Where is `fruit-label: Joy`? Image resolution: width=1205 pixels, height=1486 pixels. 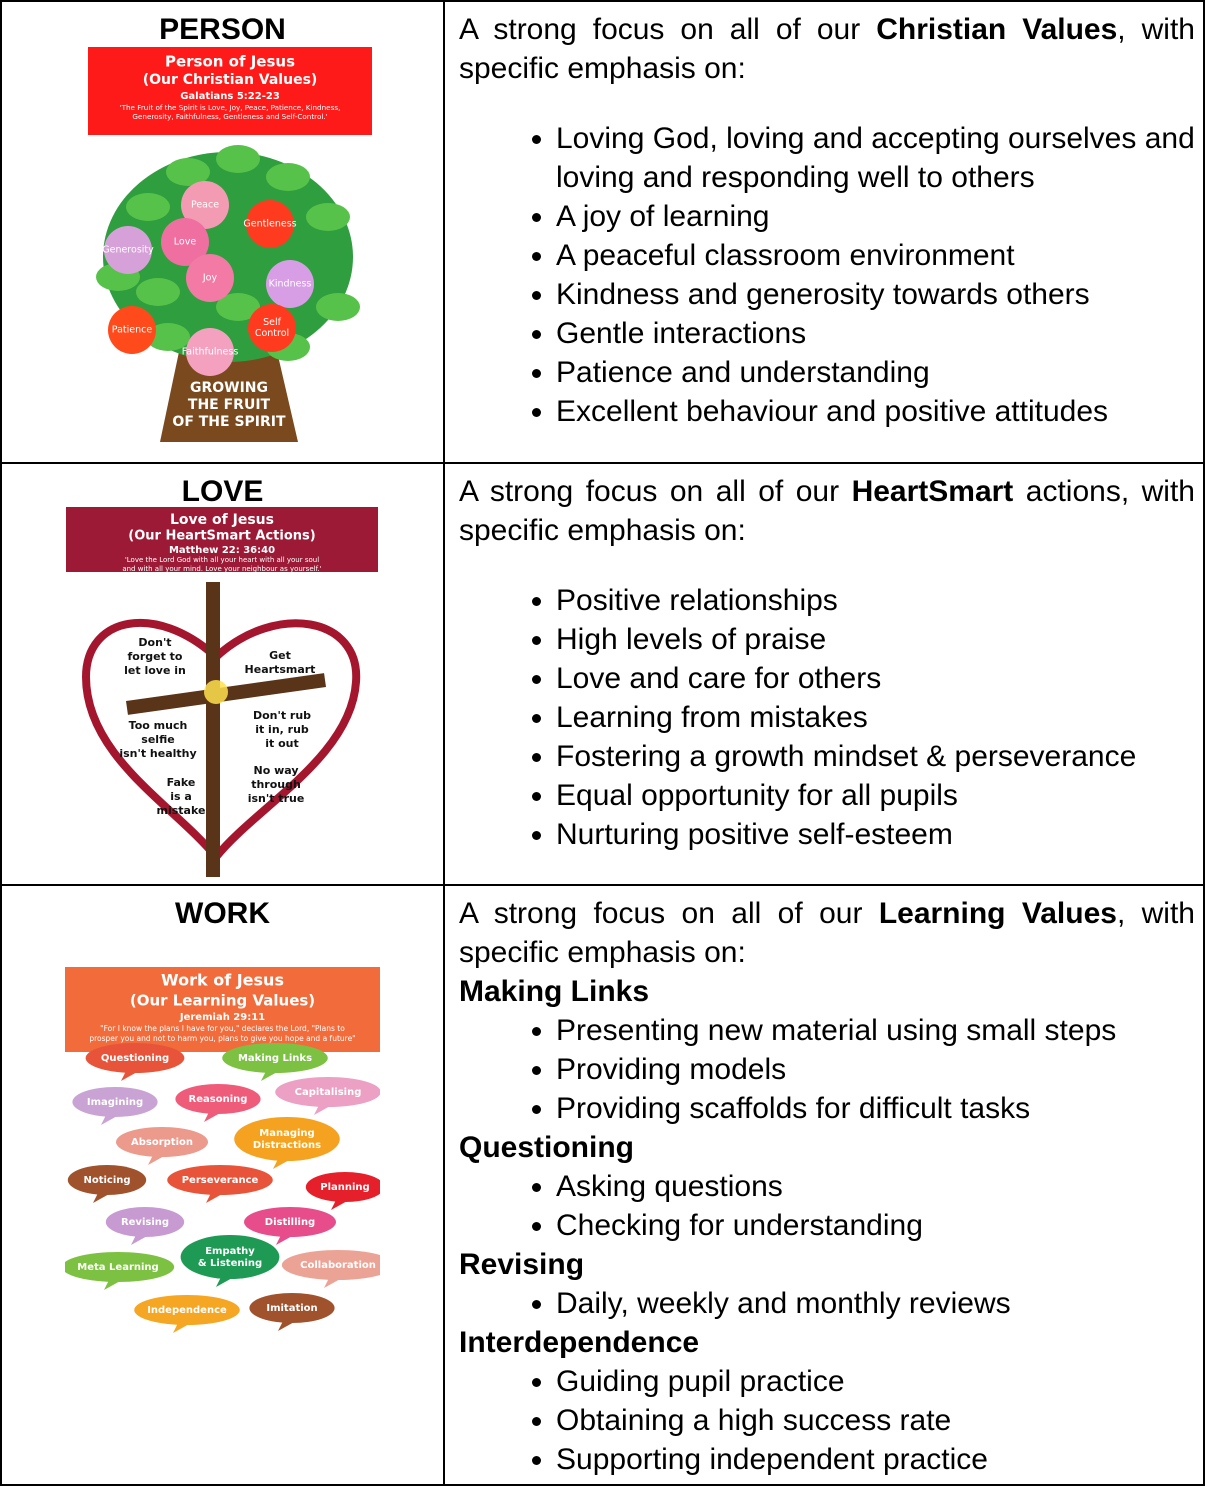 fruit-label: Joy is located at coordinates (210, 278).